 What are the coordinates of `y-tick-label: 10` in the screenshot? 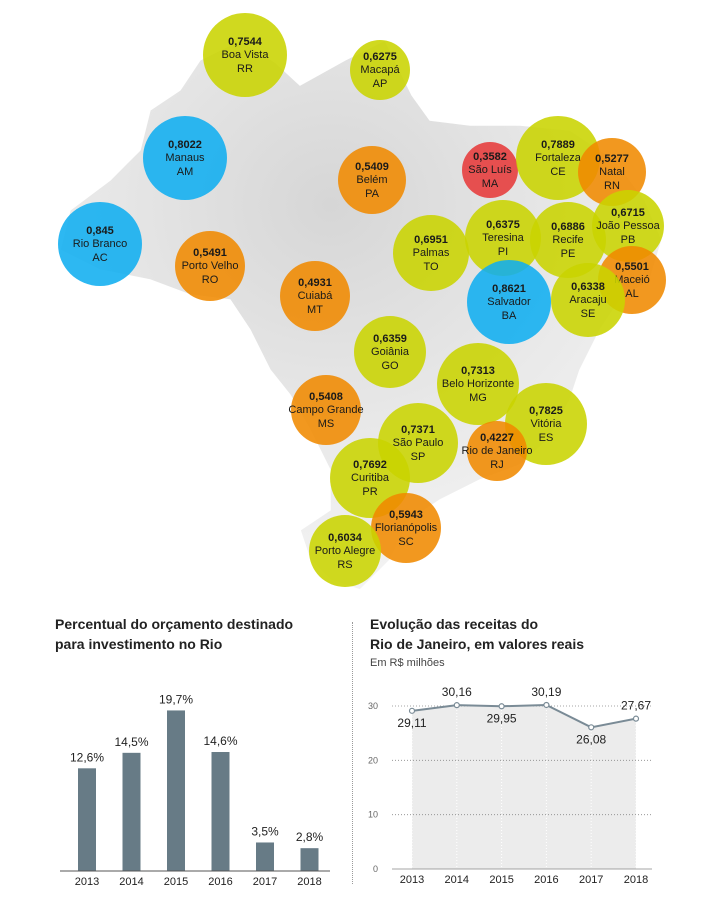 It's located at (373, 815).